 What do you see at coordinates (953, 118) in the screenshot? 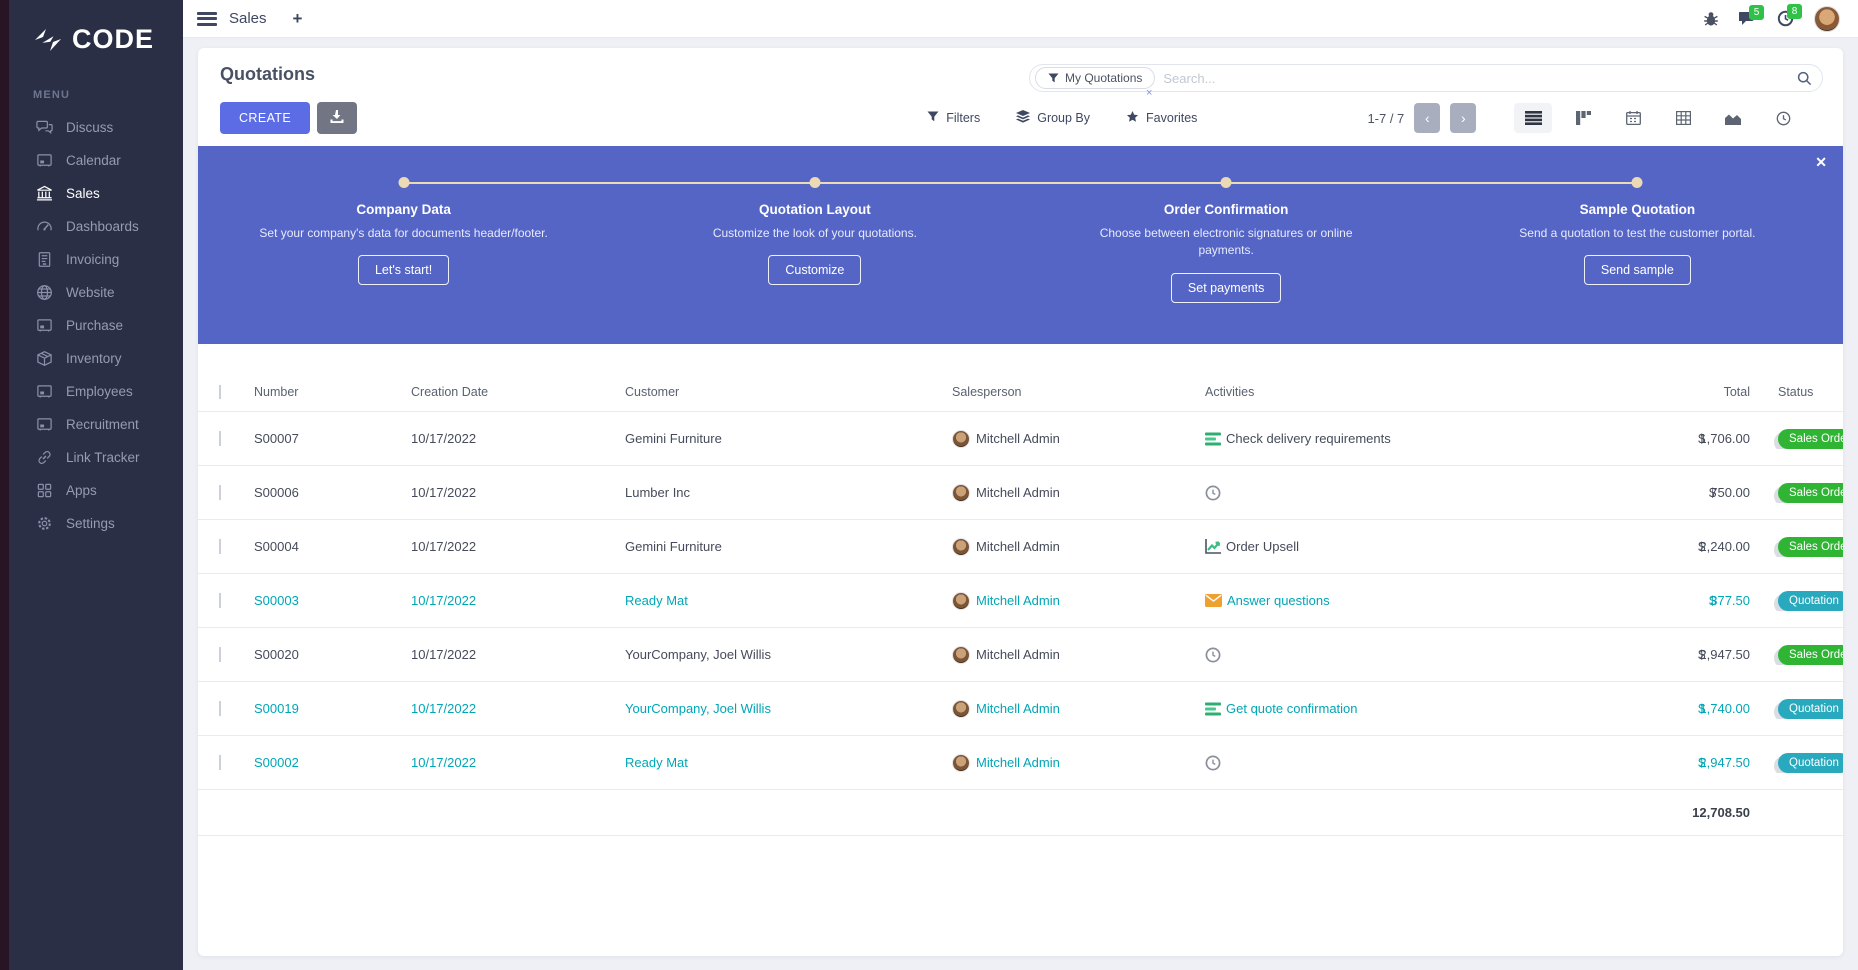
I see `filters-button: Filters` at bounding box center [953, 118].